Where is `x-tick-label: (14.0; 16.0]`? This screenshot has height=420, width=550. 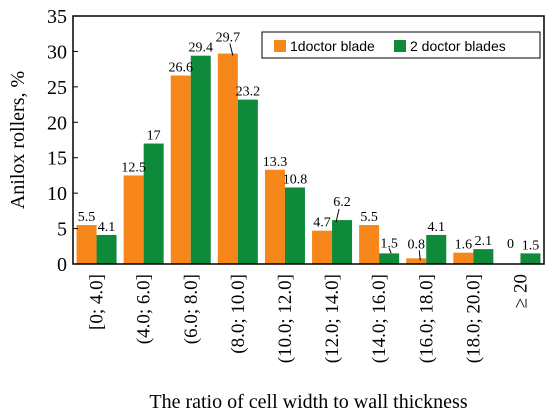 x-tick-label: (14.0; 16.0] is located at coordinates (379, 318).